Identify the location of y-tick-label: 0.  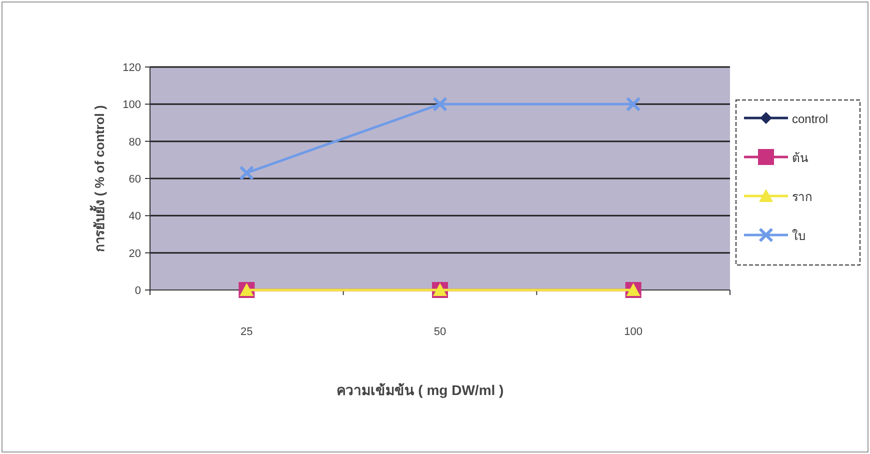
(137, 291).